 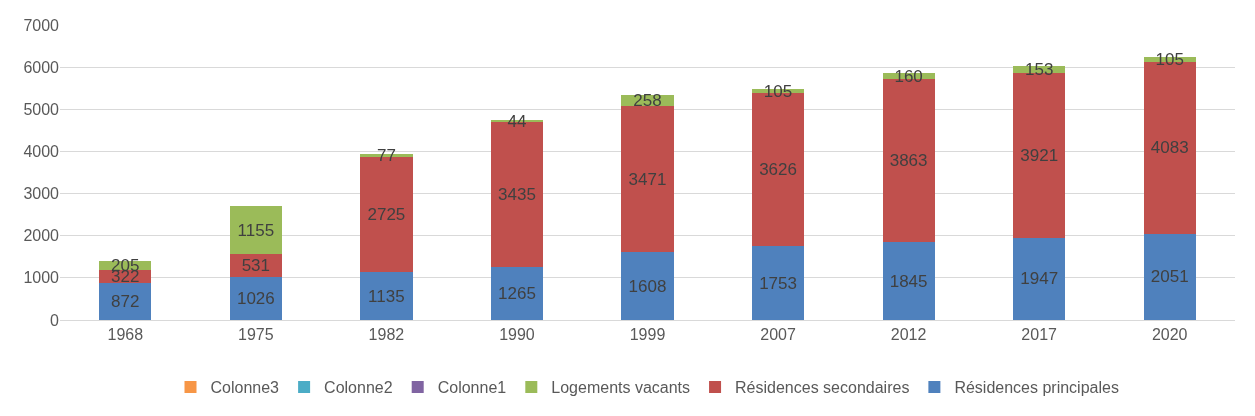 I want to click on data-label: 1135, so click(x=386, y=296).